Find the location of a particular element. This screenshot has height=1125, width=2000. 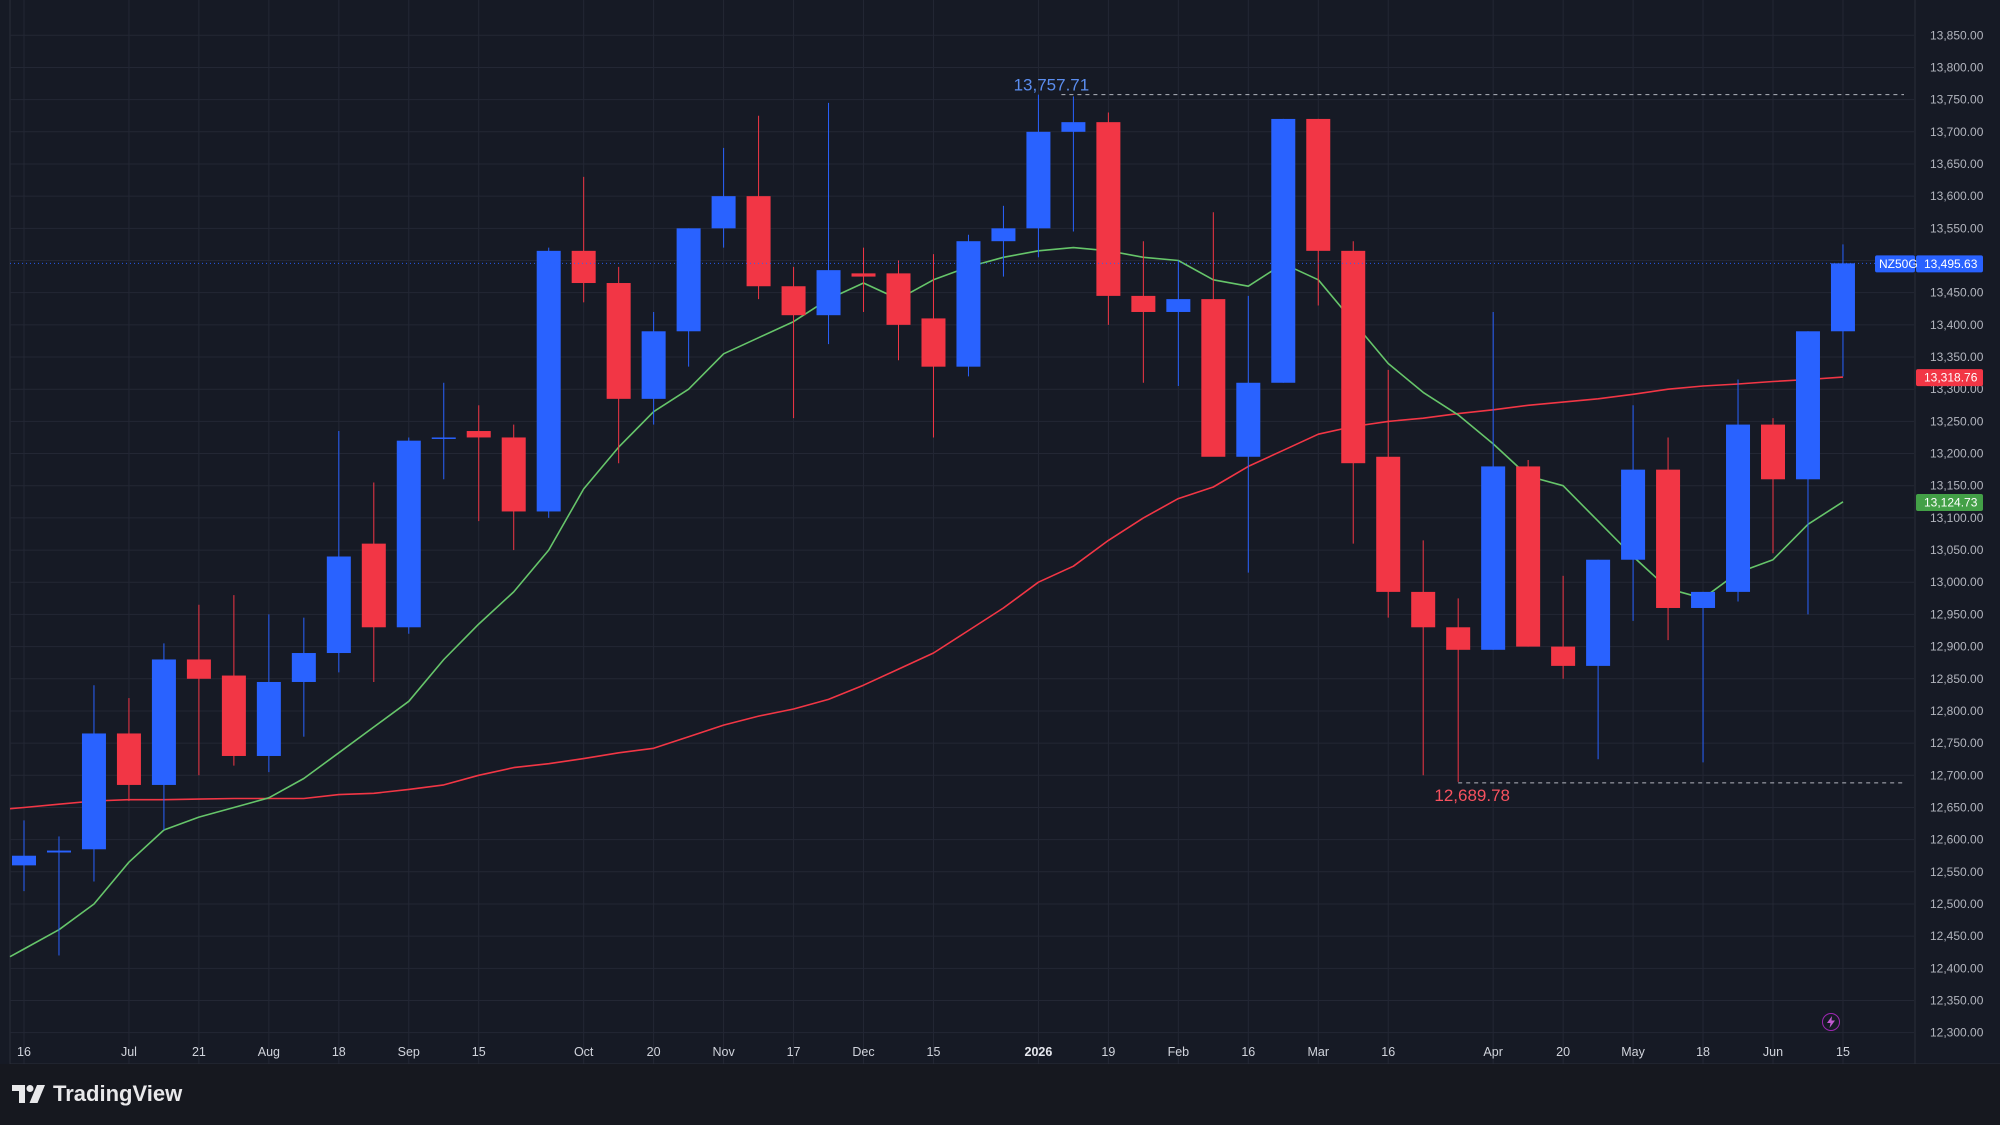

tradingview-logo: TradingView is located at coordinates (97, 1094).